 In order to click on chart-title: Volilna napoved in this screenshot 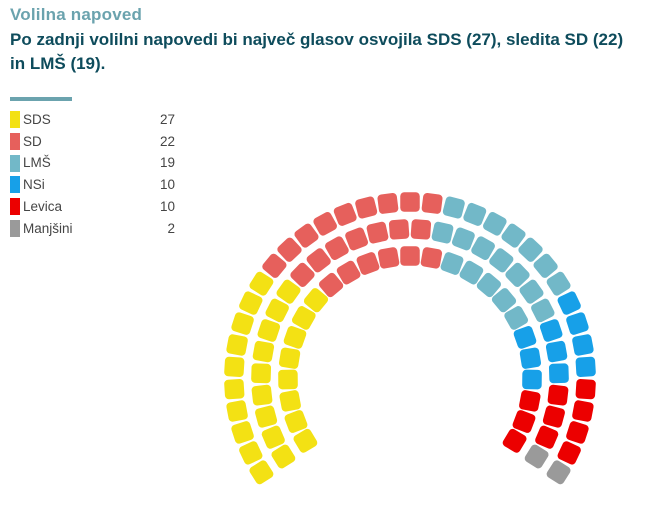, I will do `click(76, 14)`.